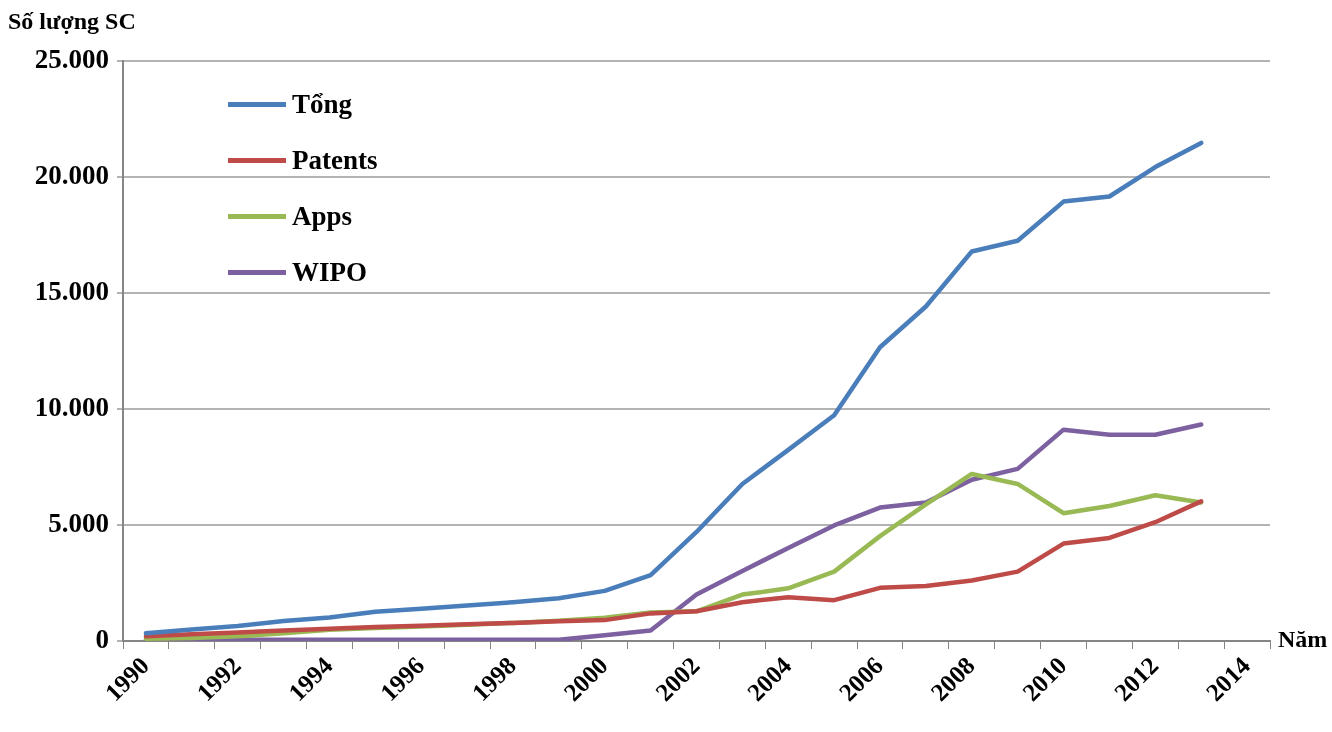 This screenshot has width=1332, height=732. I want to click on y-tick-label: 20.000, so click(71, 174).